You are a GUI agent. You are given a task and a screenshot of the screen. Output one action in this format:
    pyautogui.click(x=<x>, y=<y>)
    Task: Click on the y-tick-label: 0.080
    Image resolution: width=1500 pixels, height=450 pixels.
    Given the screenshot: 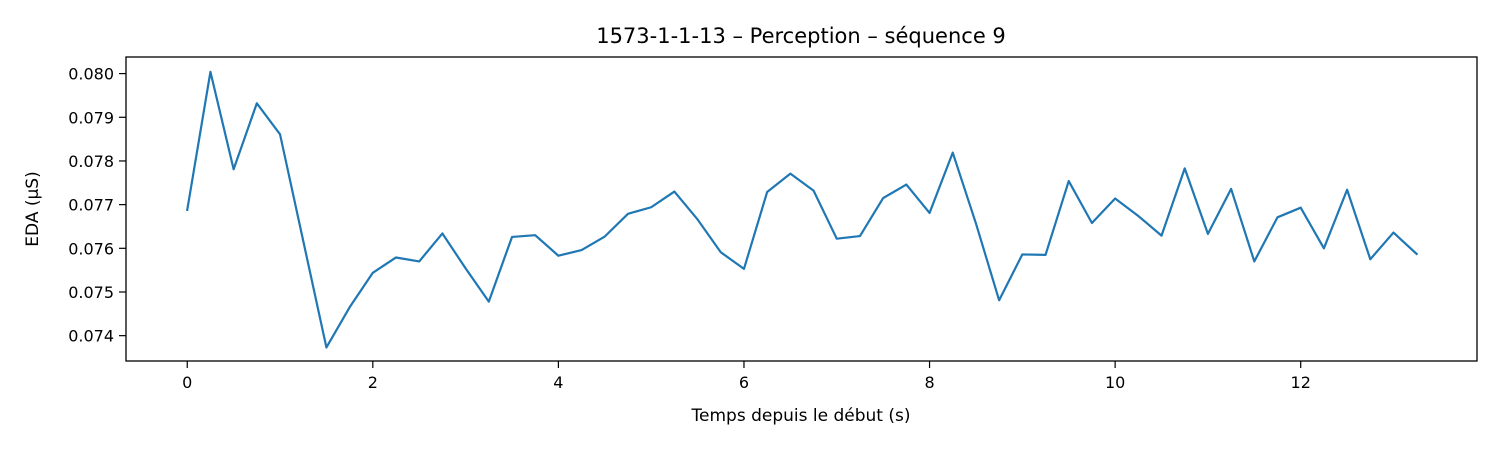 What is the action you would take?
    pyautogui.click(x=91, y=74)
    